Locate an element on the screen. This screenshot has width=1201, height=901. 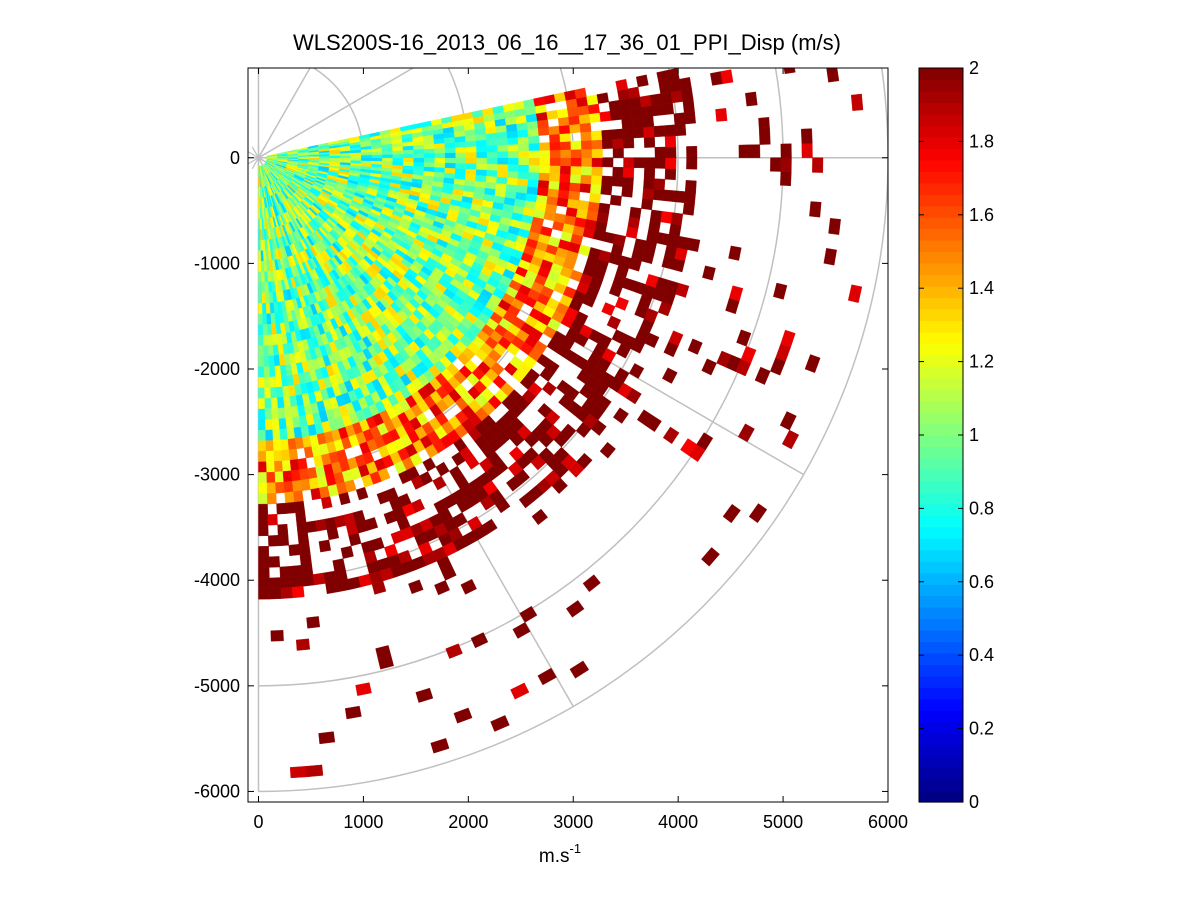
x-tick-label: 2000 is located at coordinates (468, 822).